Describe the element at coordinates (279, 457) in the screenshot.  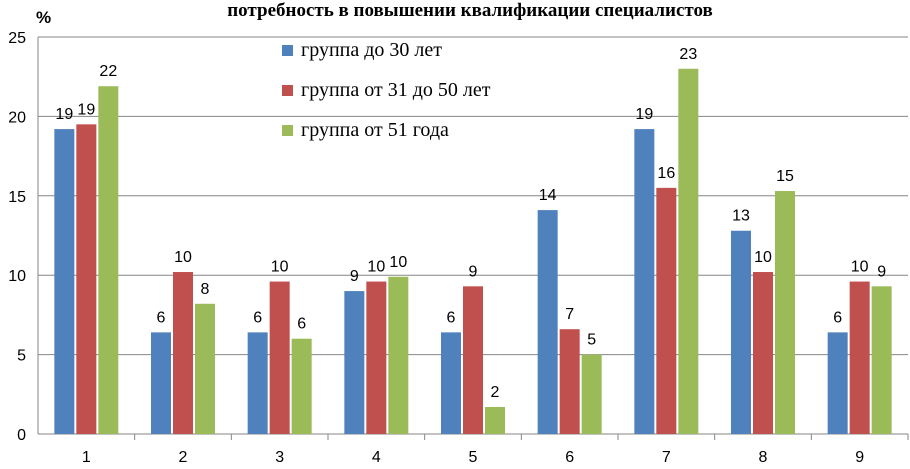
I see `x-tick-label: 3` at that location.